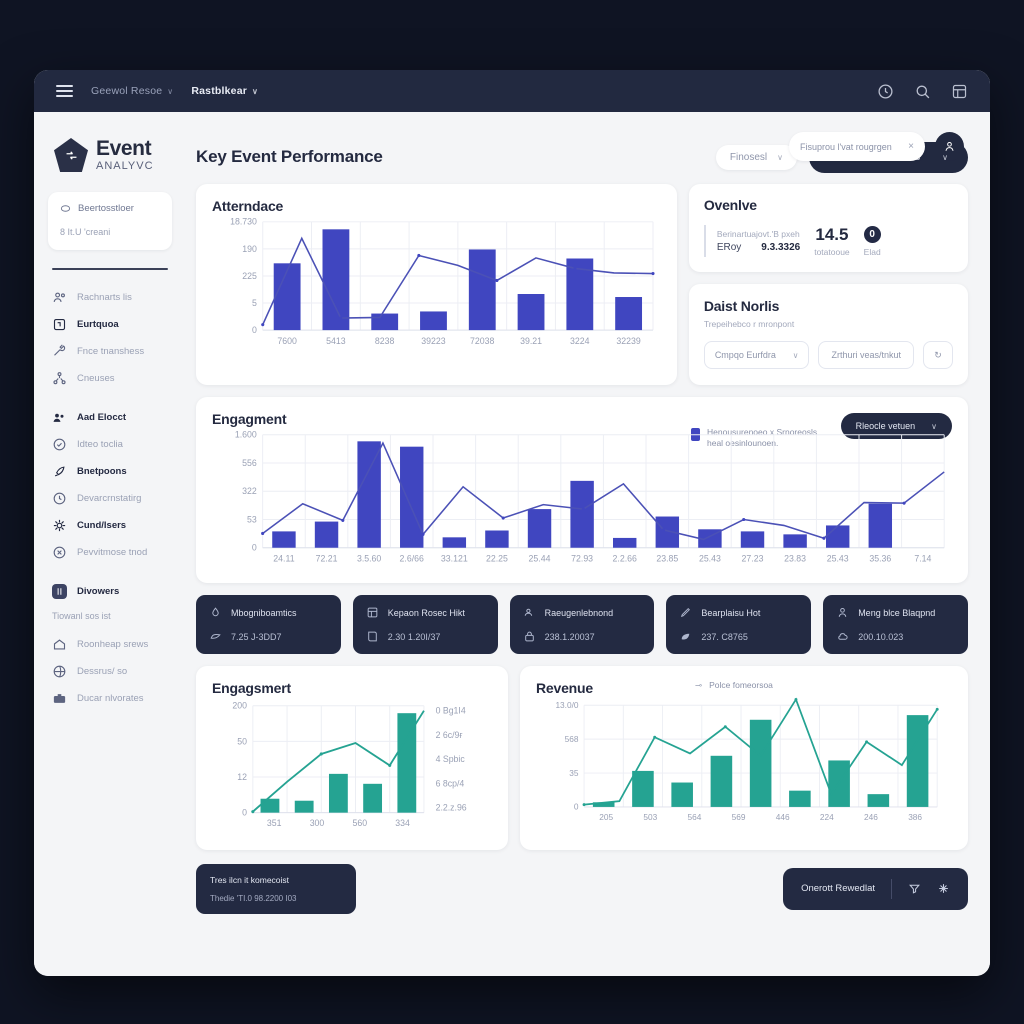 The image size is (1024, 1024). Describe the element at coordinates (938, 355) in the screenshot. I see `dataset-refresh-button: ↻` at that location.